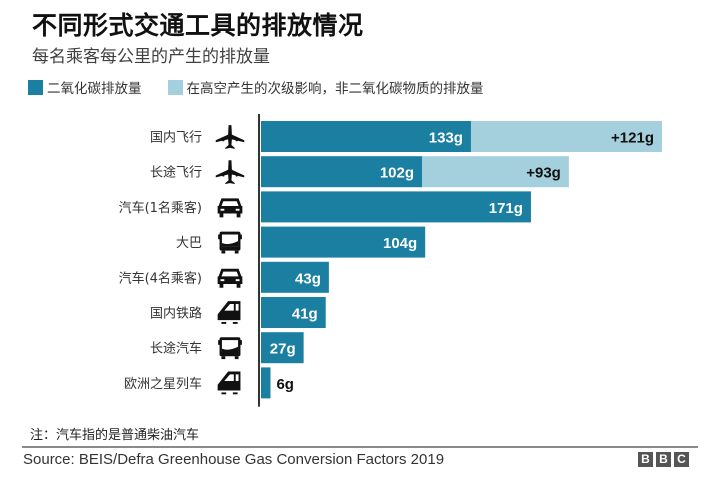  Describe the element at coordinates (543, 173) in the screenshot. I see `data-label-non-co2: +93g` at that location.